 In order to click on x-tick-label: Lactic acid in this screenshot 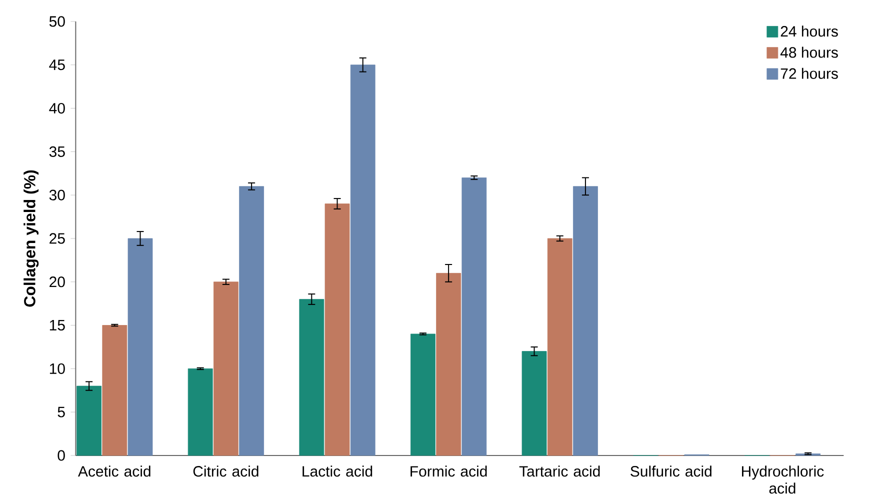, I will do `click(337, 471)`.